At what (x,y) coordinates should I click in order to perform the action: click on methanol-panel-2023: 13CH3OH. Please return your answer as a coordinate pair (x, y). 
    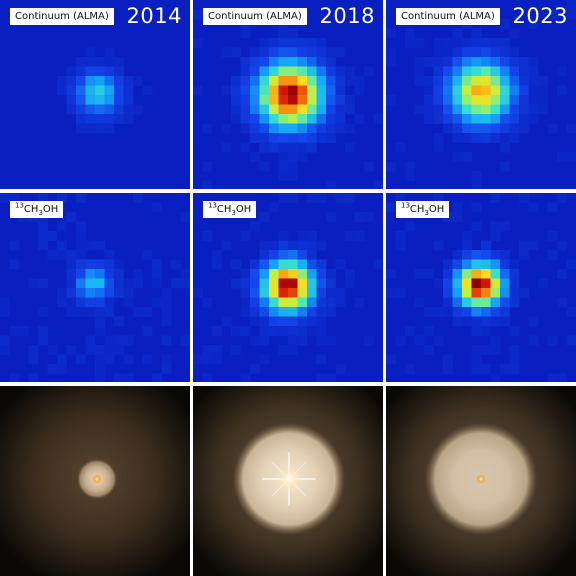
    Looking at the image, I should click on (481, 287).